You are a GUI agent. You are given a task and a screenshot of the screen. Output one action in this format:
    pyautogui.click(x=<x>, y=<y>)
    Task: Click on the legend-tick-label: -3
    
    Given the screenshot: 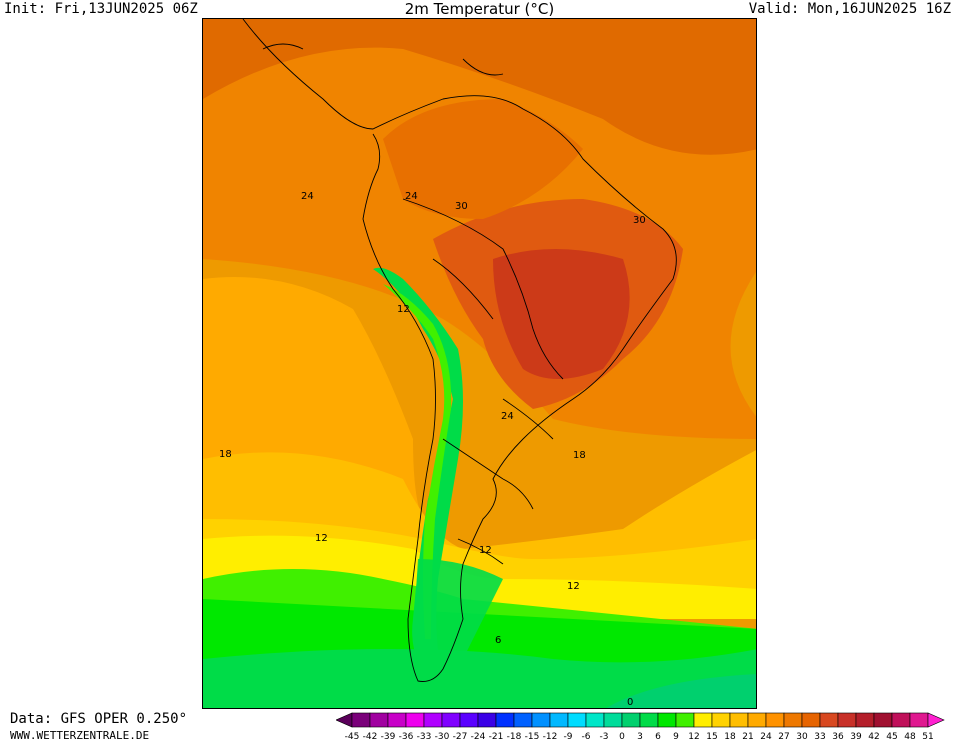 What is the action you would take?
    pyautogui.click(x=604, y=736)
    